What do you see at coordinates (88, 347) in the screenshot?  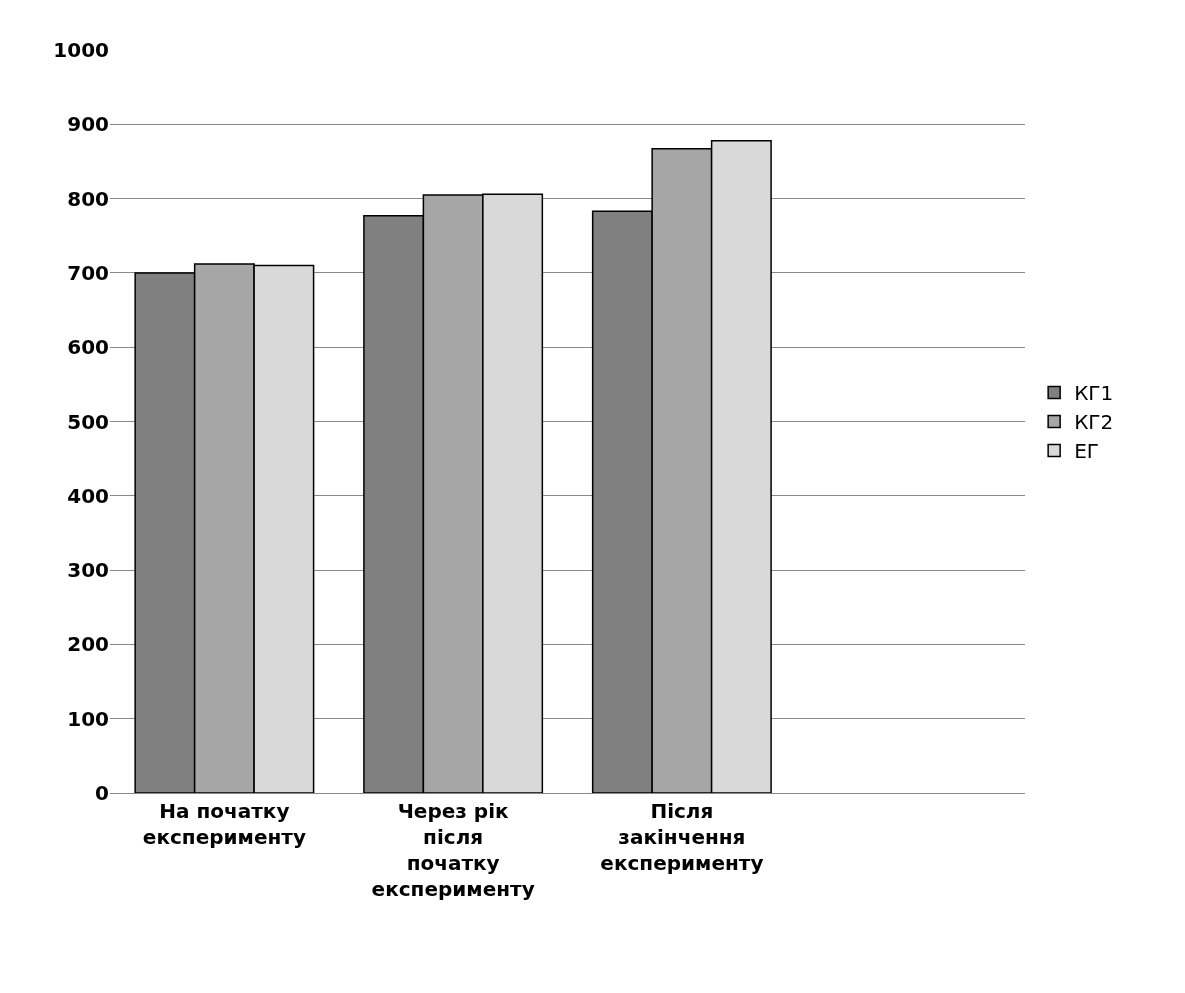 I see `y-tick-label: 600` at bounding box center [88, 347].